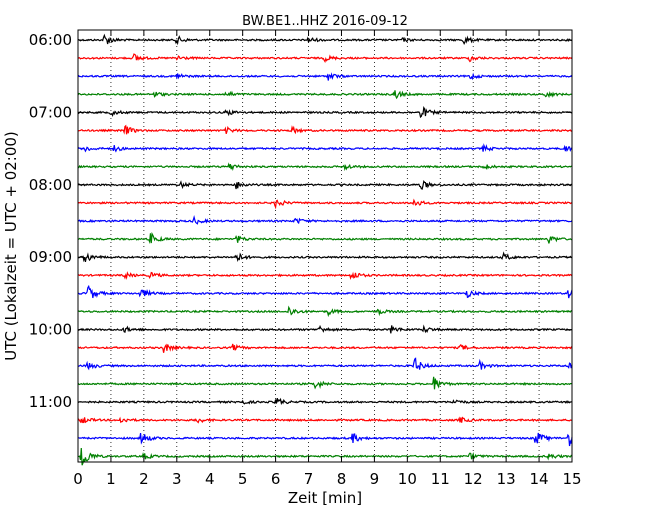 The height and width of the screenshot is (520, 650). Describe the element at coordinates (342, 479) in the screenshot. I see `x-tick-label: 8` at that location.